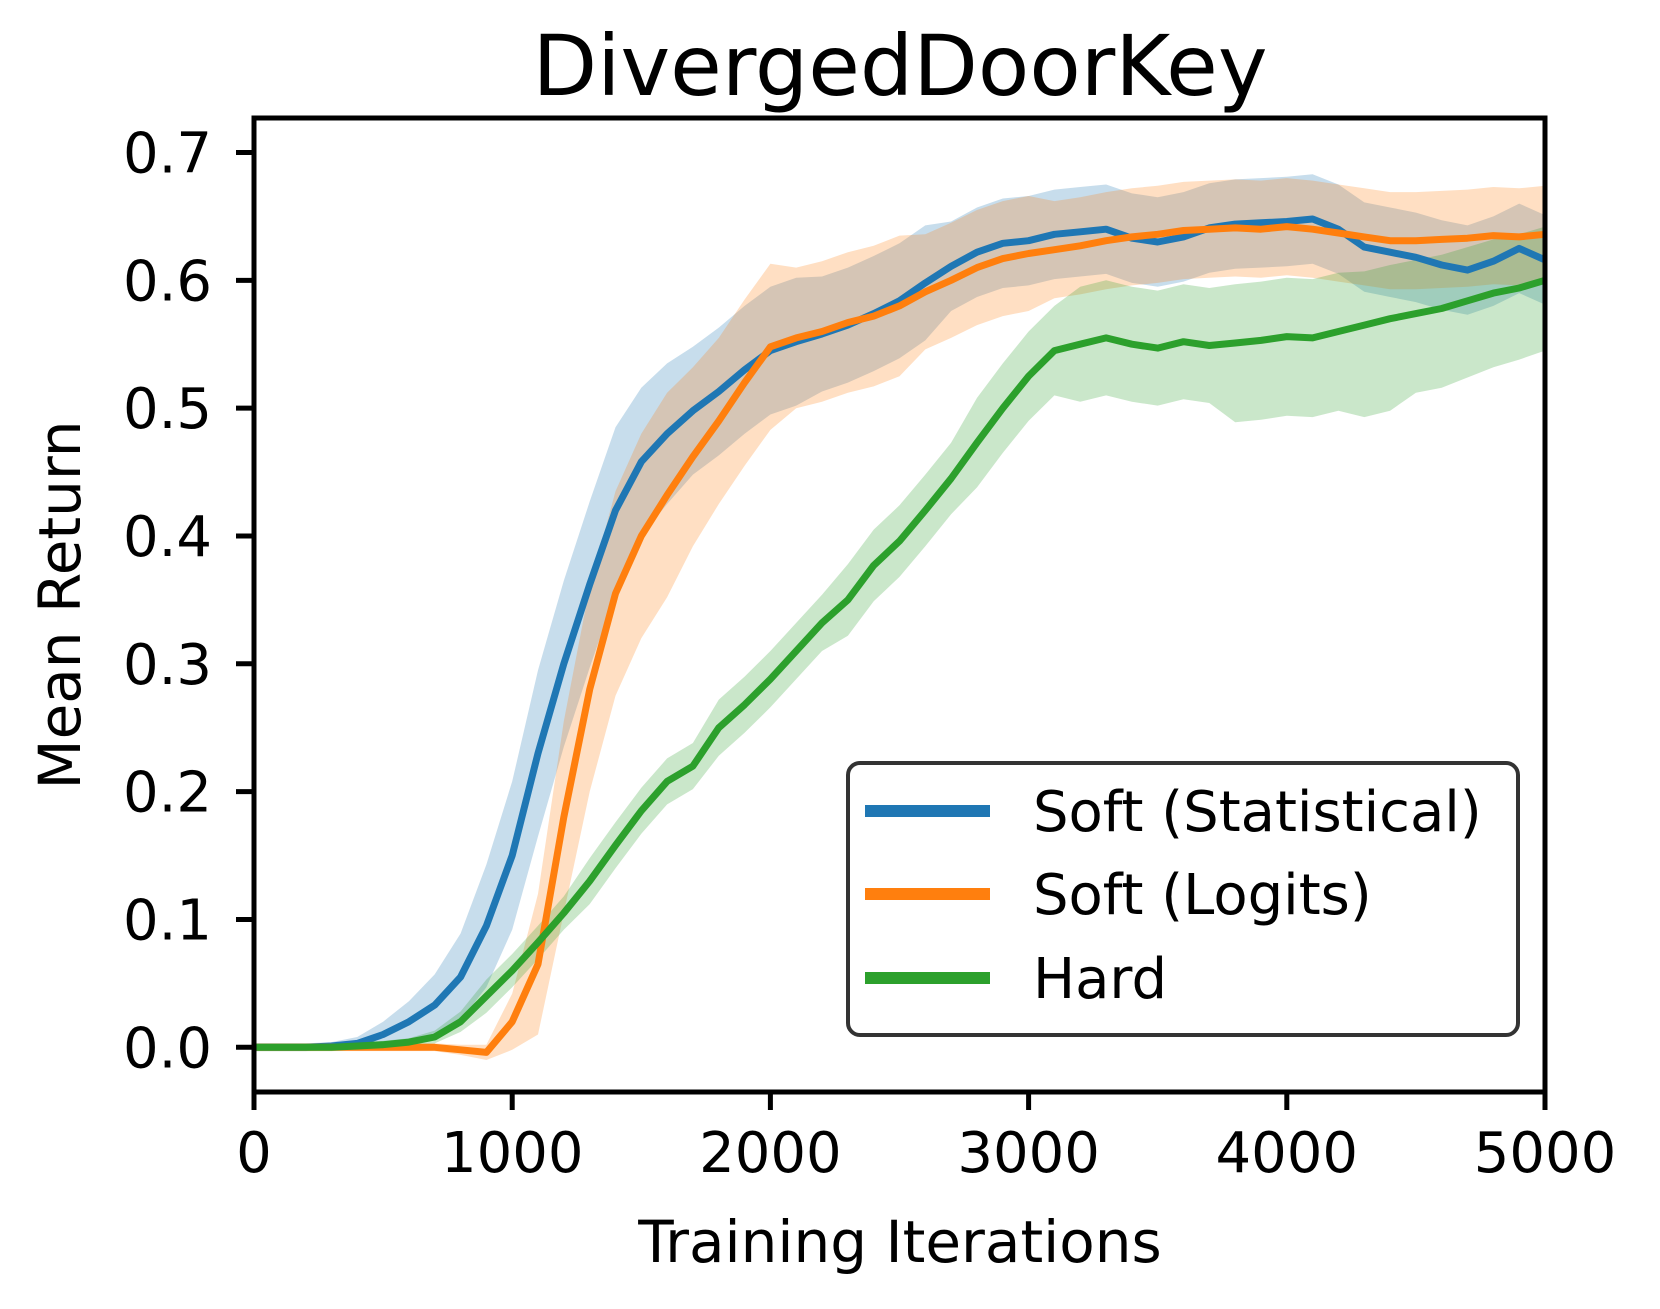 This screenshot has height=1309, width=1660. I want to click on y-tick-label: 0.3, so click(167, 665).